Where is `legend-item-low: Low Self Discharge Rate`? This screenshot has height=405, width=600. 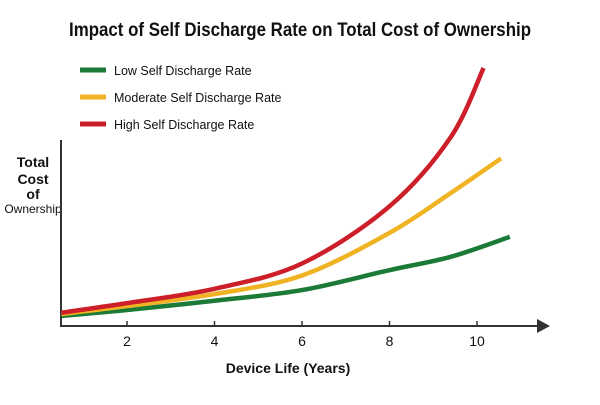 legend-item-low: Low Self Discharge Rate is located at coordinates (166, 71).